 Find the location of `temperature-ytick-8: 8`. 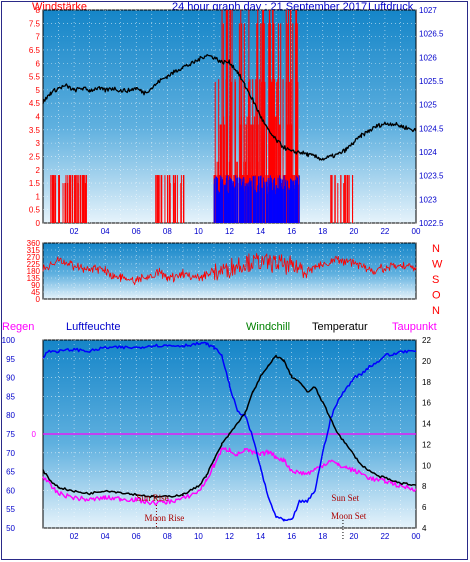

temperature-ytick-8: 8 is located at coordinates (424, 486).